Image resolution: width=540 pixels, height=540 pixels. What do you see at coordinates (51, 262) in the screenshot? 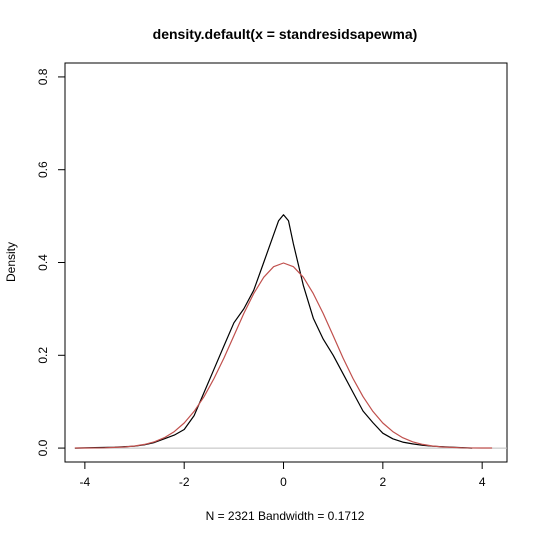
I see `y-axis: 0.0 0.2 0.4 0.6 0.8` at bounding box center [51, 262].